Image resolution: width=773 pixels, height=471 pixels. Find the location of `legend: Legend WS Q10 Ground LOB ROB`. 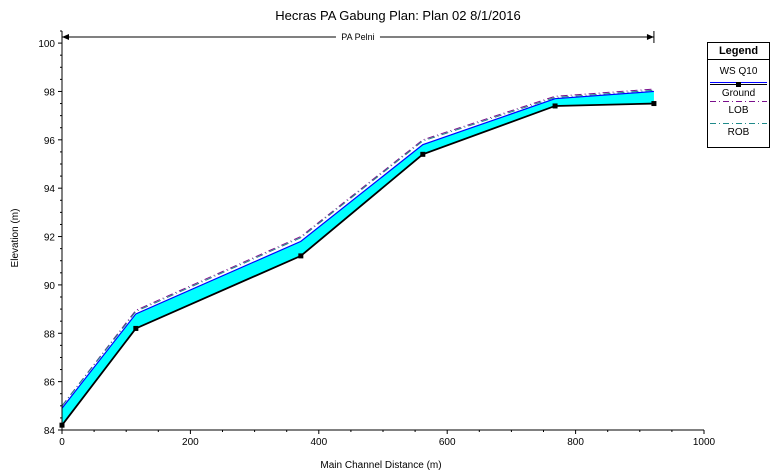

legend: Legend WS Q10 Ground LOB ROB is located at coordinates (738, 95).